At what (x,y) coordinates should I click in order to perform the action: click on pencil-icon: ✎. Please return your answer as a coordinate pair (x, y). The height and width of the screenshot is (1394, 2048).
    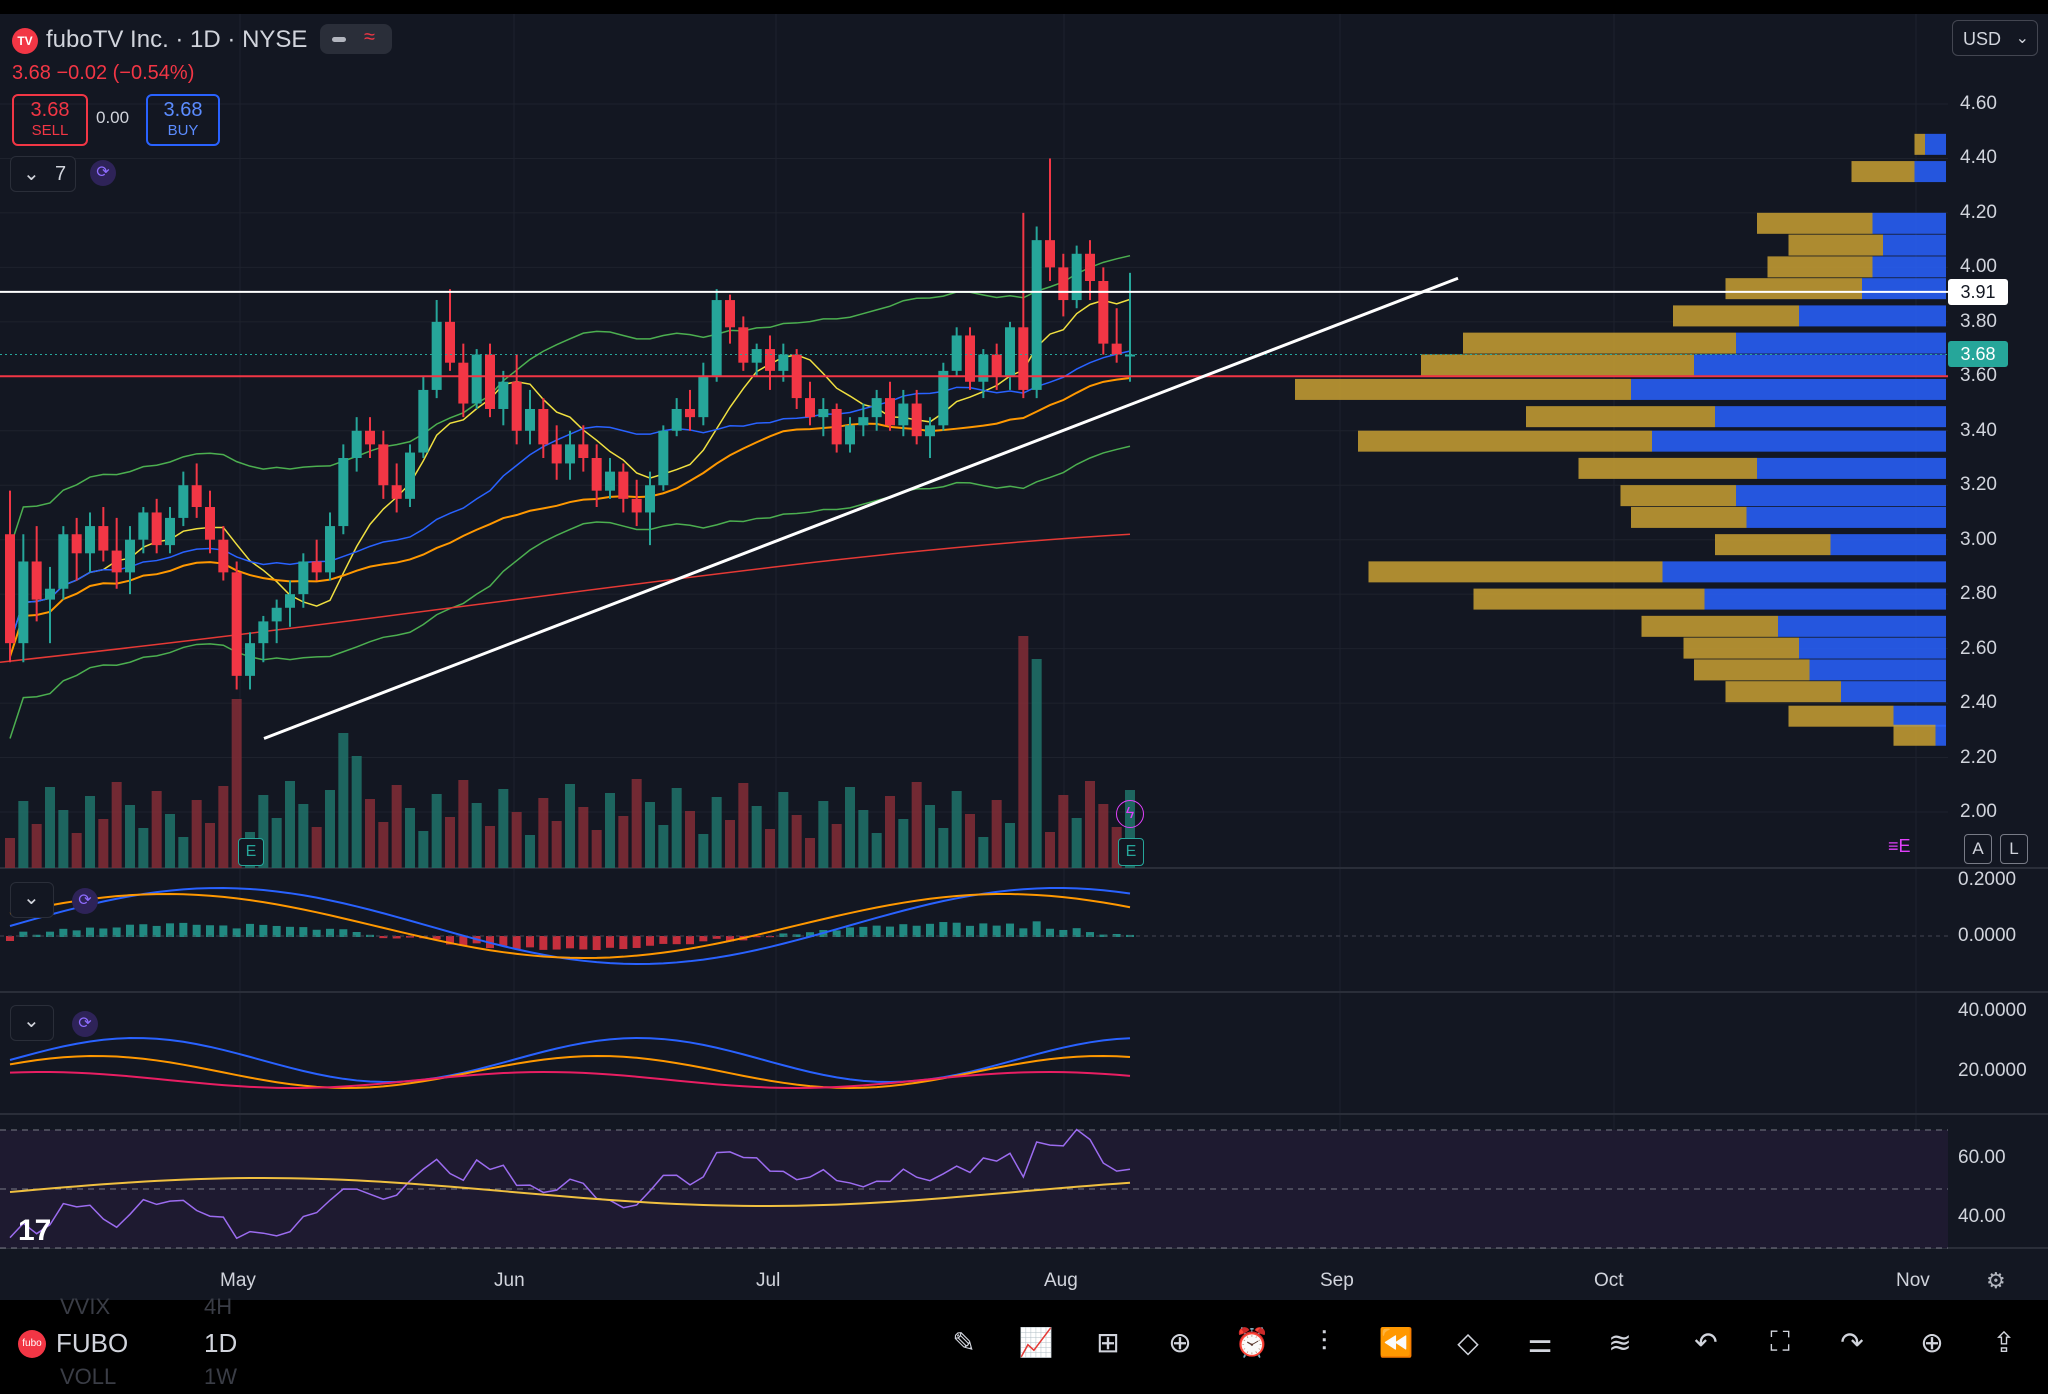
    Looking at the image, I should click on (964, 1342).